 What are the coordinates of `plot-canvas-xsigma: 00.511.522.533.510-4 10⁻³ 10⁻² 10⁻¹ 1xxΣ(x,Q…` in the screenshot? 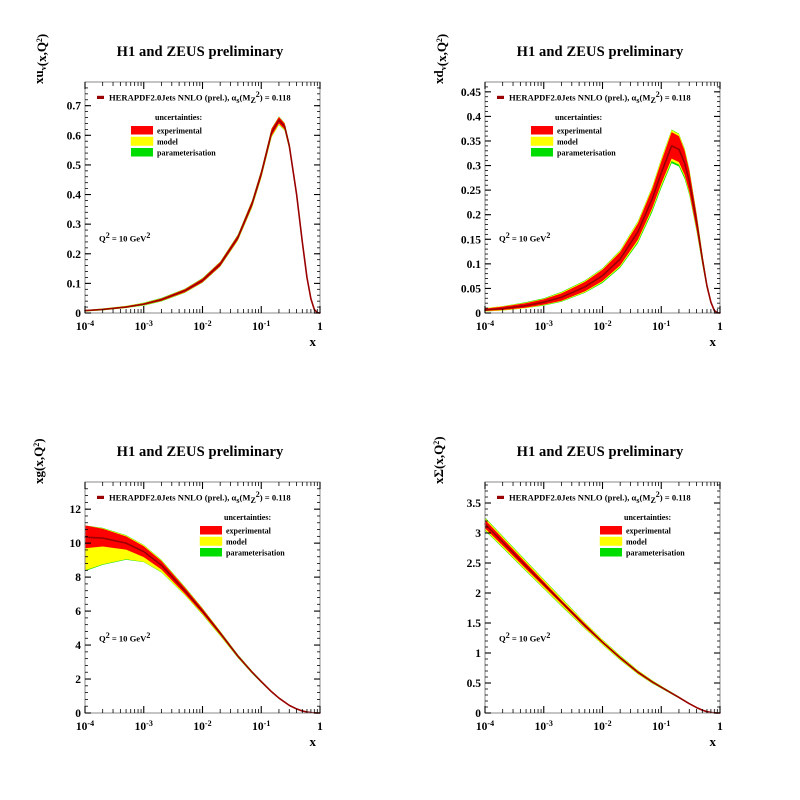 It's located at (577, 592).